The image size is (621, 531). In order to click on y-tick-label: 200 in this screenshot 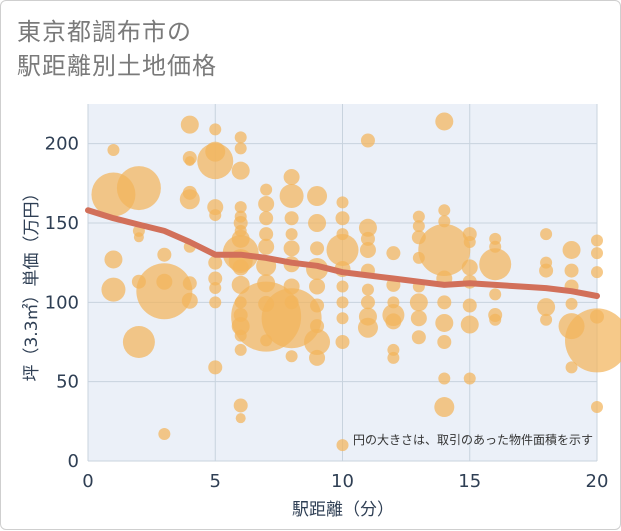, I will do `click(62, 144)`.